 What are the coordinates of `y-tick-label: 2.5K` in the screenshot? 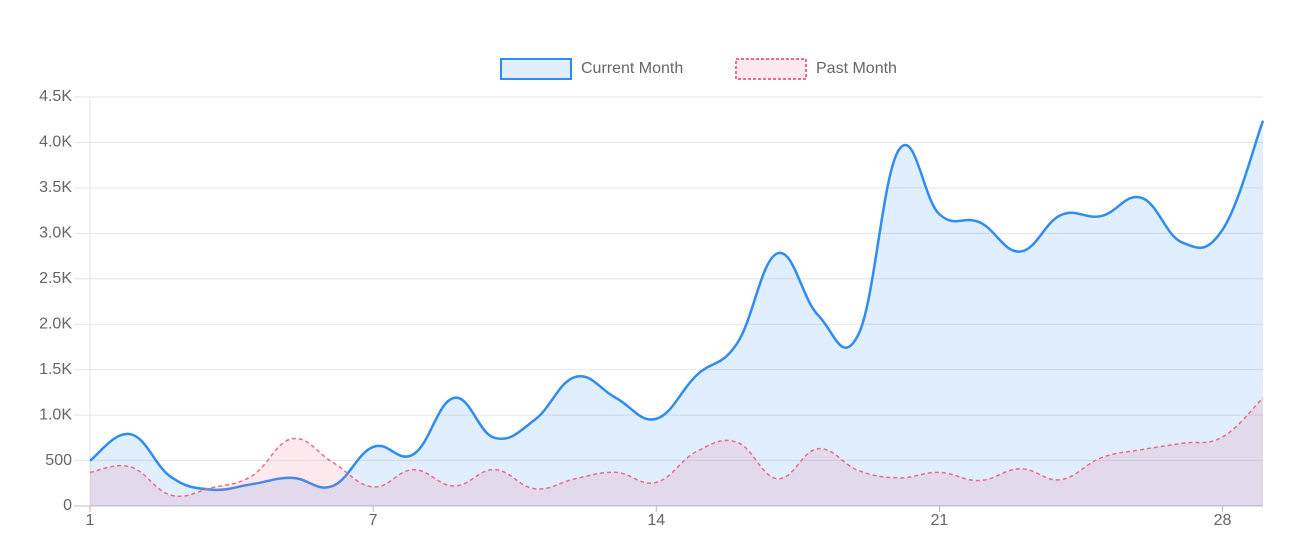 It's located at (55, 278).